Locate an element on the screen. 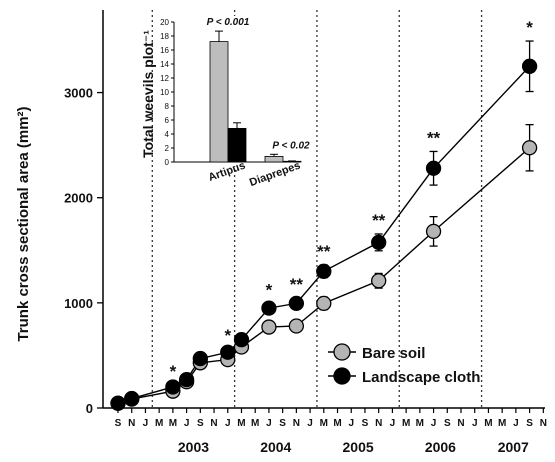 The width and height of the screenshot is (555, 462). x-year-label: 2007 is located at coordinates (513, 447).